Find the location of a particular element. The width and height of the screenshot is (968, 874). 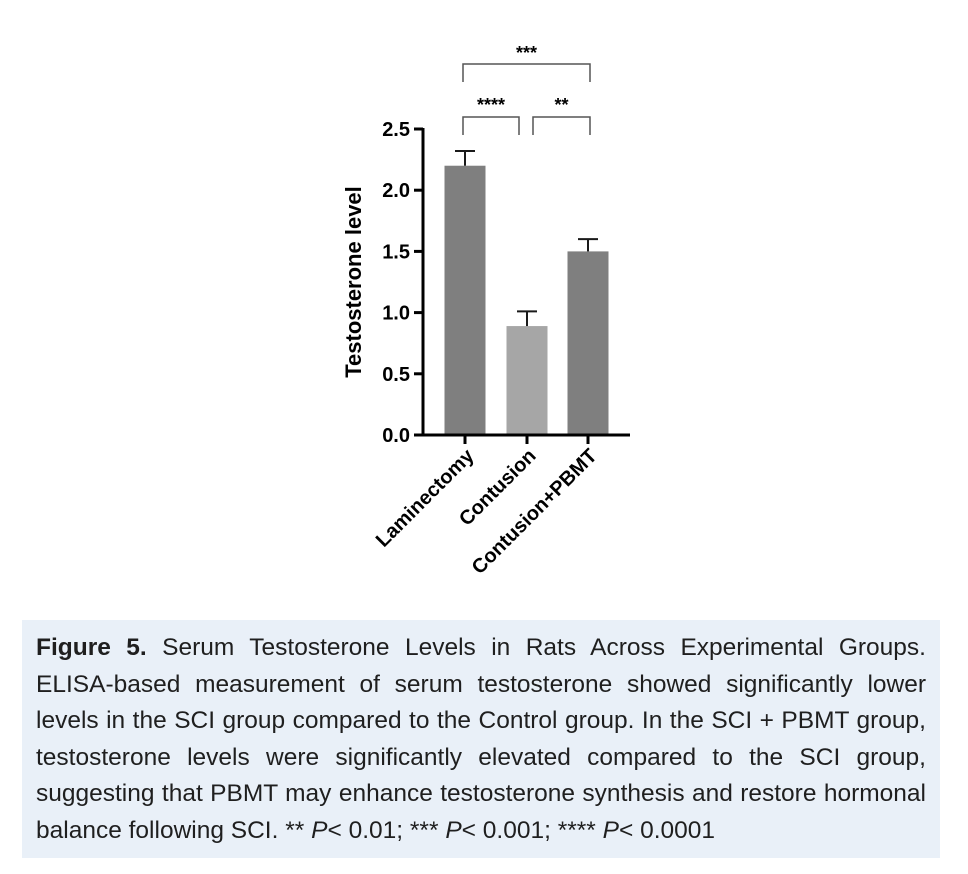

caption-sig-3-threshold: < 0.0001 is located at coordinates (667, 830).